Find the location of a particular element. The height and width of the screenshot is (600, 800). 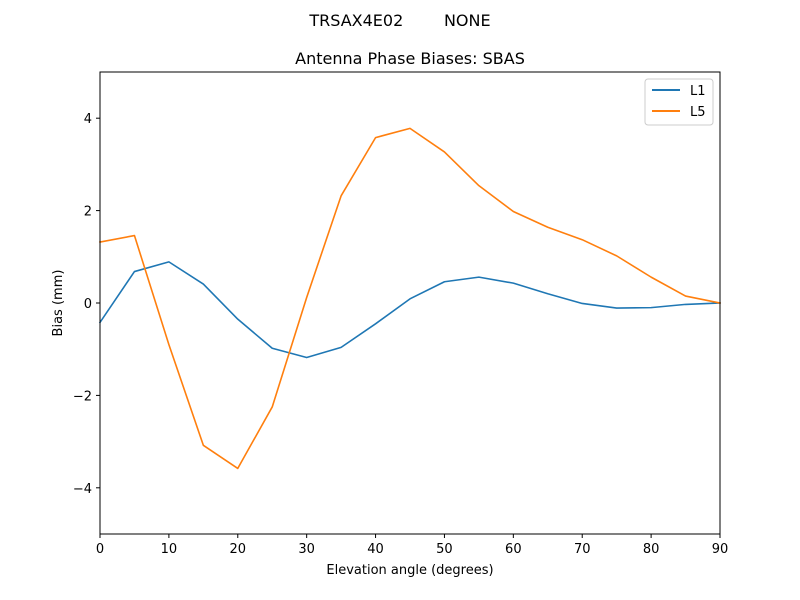

x-tick-label: 0 is located at coordinates (100, 549).